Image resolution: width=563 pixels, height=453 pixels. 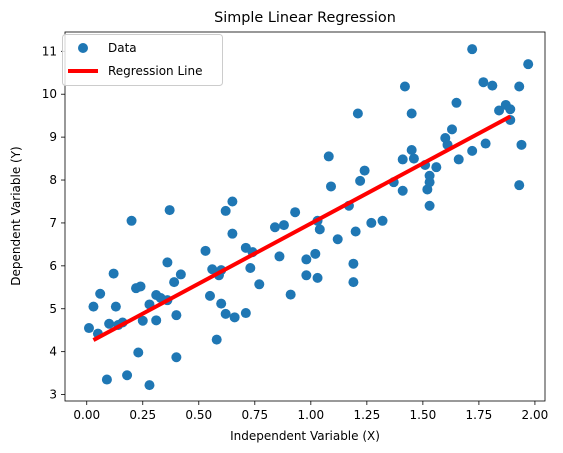 What do you see at coordinates (423, 415) in the screenshot?
I see `x-tick-label: 1.50` at bounding box center [423, 415].